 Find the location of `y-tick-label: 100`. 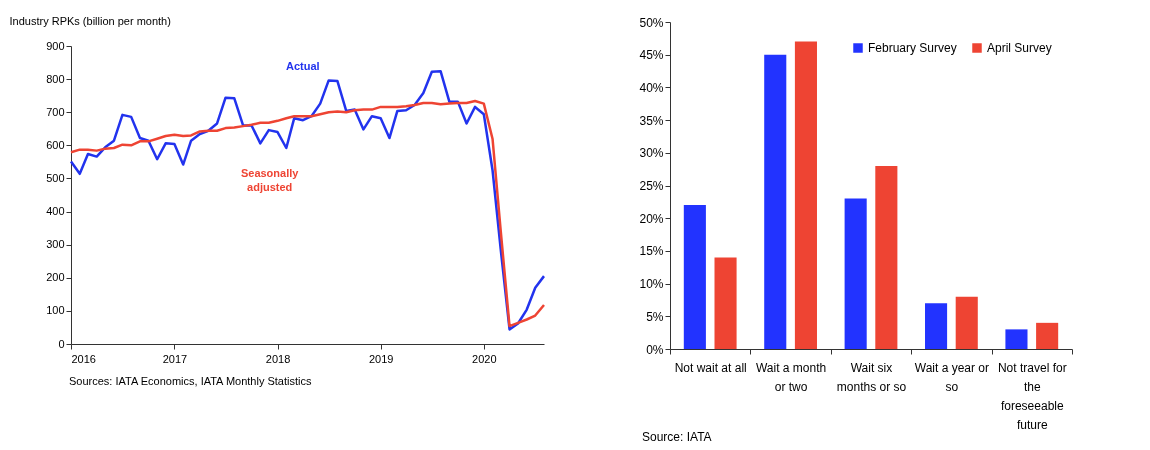

y-tick-label: 100 is located at coordinates (55, 310).